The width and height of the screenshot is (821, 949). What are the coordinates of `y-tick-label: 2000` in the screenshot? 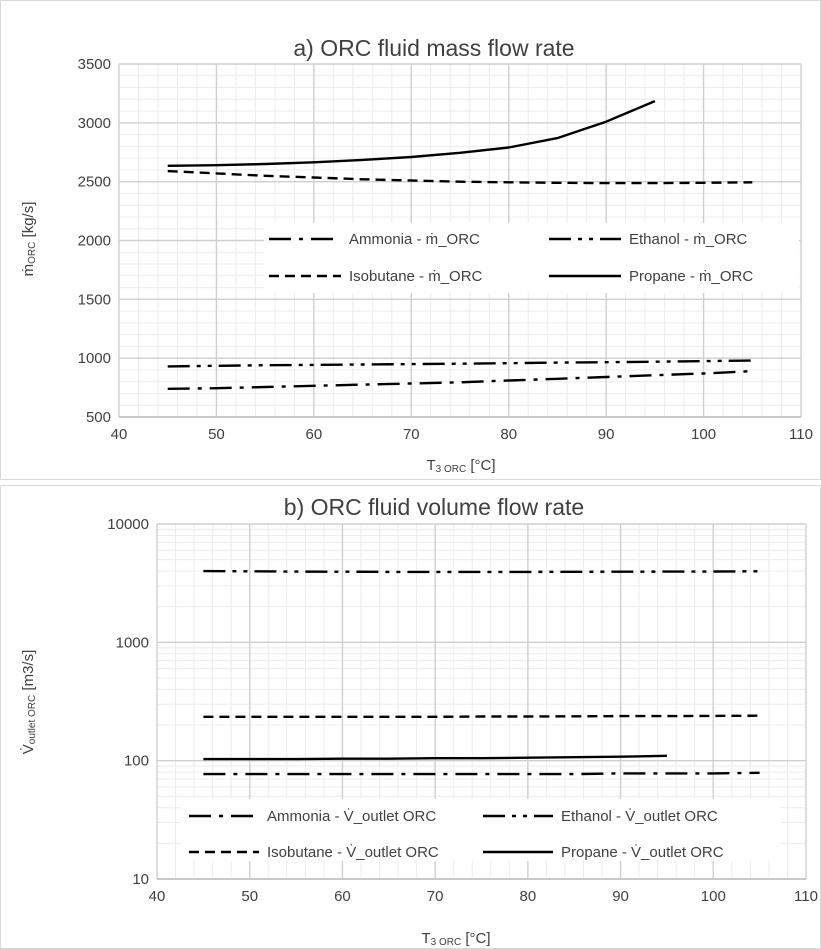 It's located at (94, 241).